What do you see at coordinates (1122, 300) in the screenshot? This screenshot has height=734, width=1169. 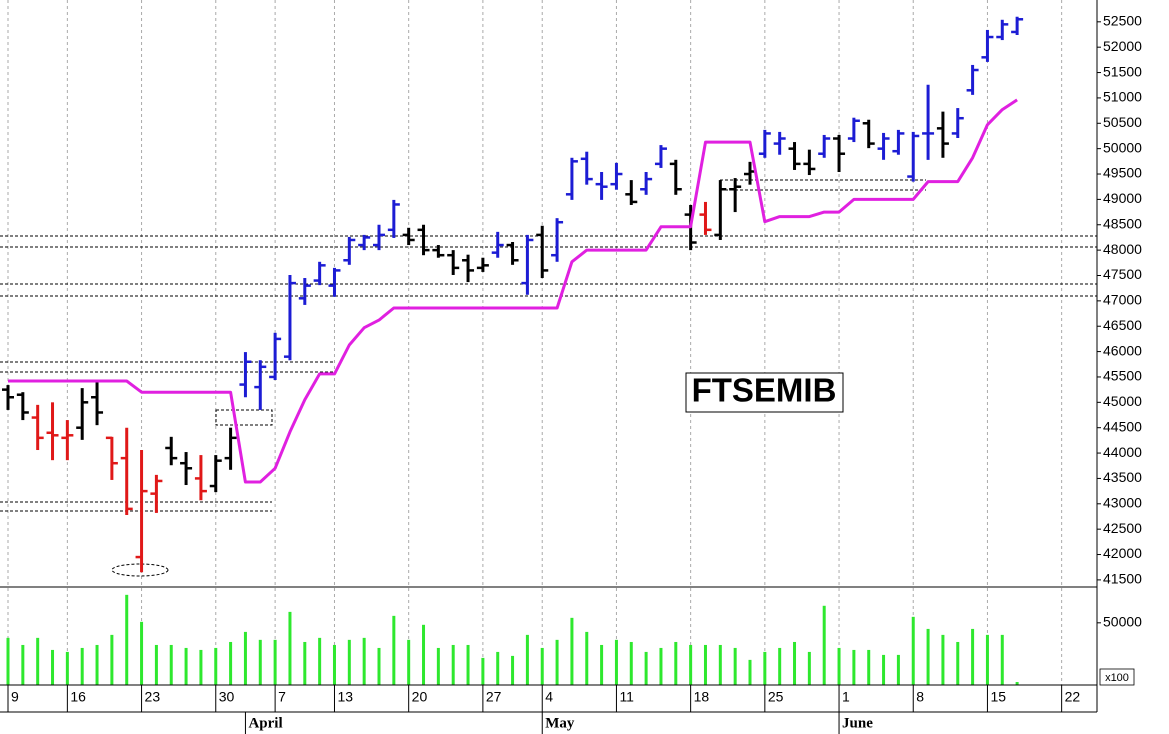 I see `y-tick-label: 47000` at bounding box center [1122, 300].